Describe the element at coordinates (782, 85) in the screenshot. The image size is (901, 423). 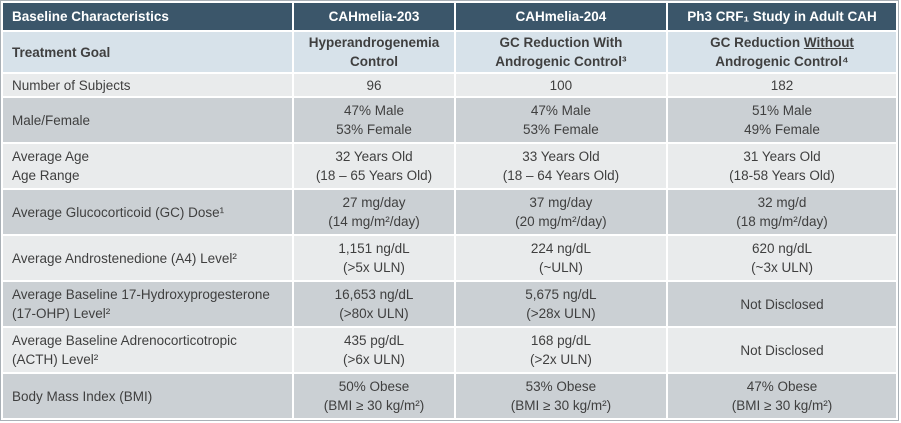
I see `cell-line: 182` at that location.